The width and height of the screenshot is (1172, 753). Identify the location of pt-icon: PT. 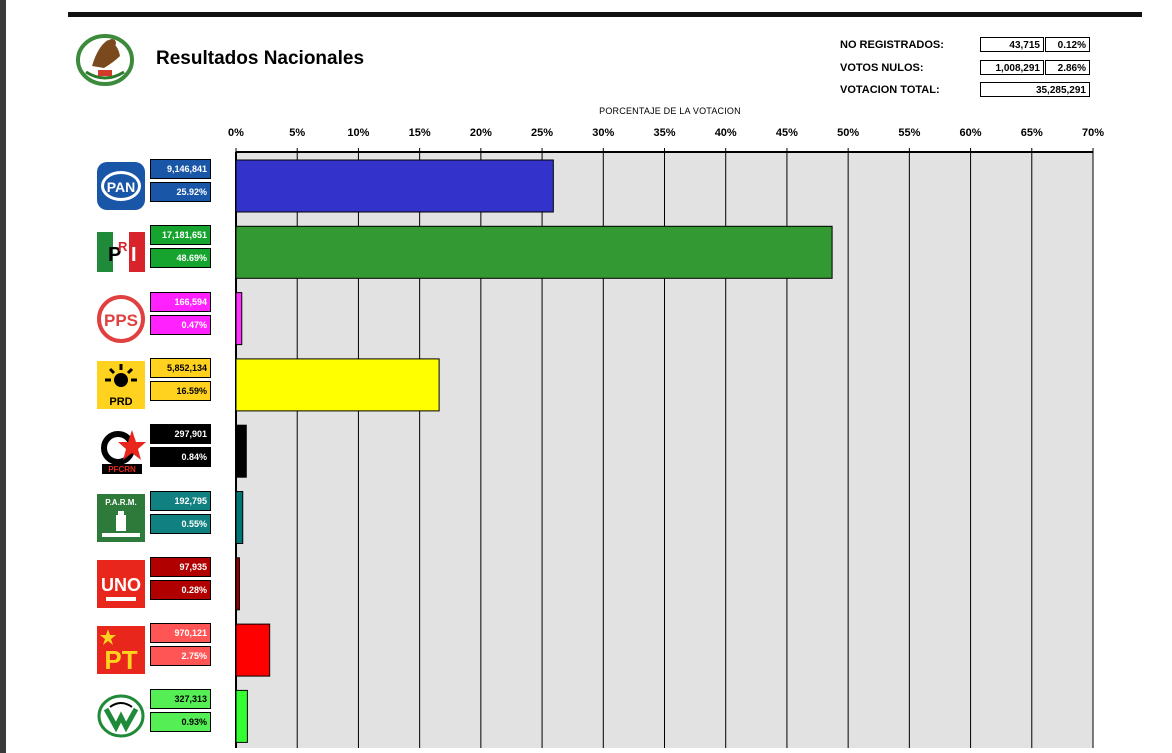
(121, 650).